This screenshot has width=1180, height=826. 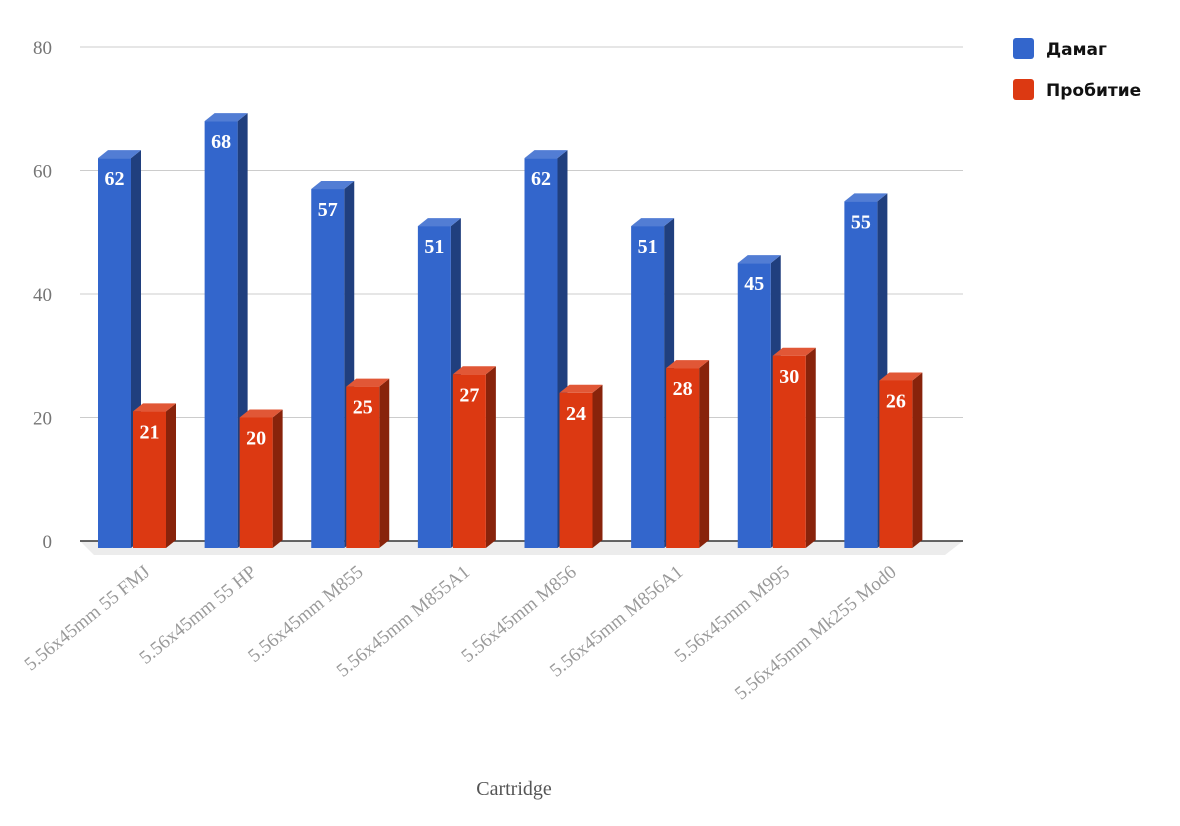 What do you see at coordinates (1077, 69) in the screenshot?
I see `legend: Дамаг Пробитие` at bounding box center [1077, 69].